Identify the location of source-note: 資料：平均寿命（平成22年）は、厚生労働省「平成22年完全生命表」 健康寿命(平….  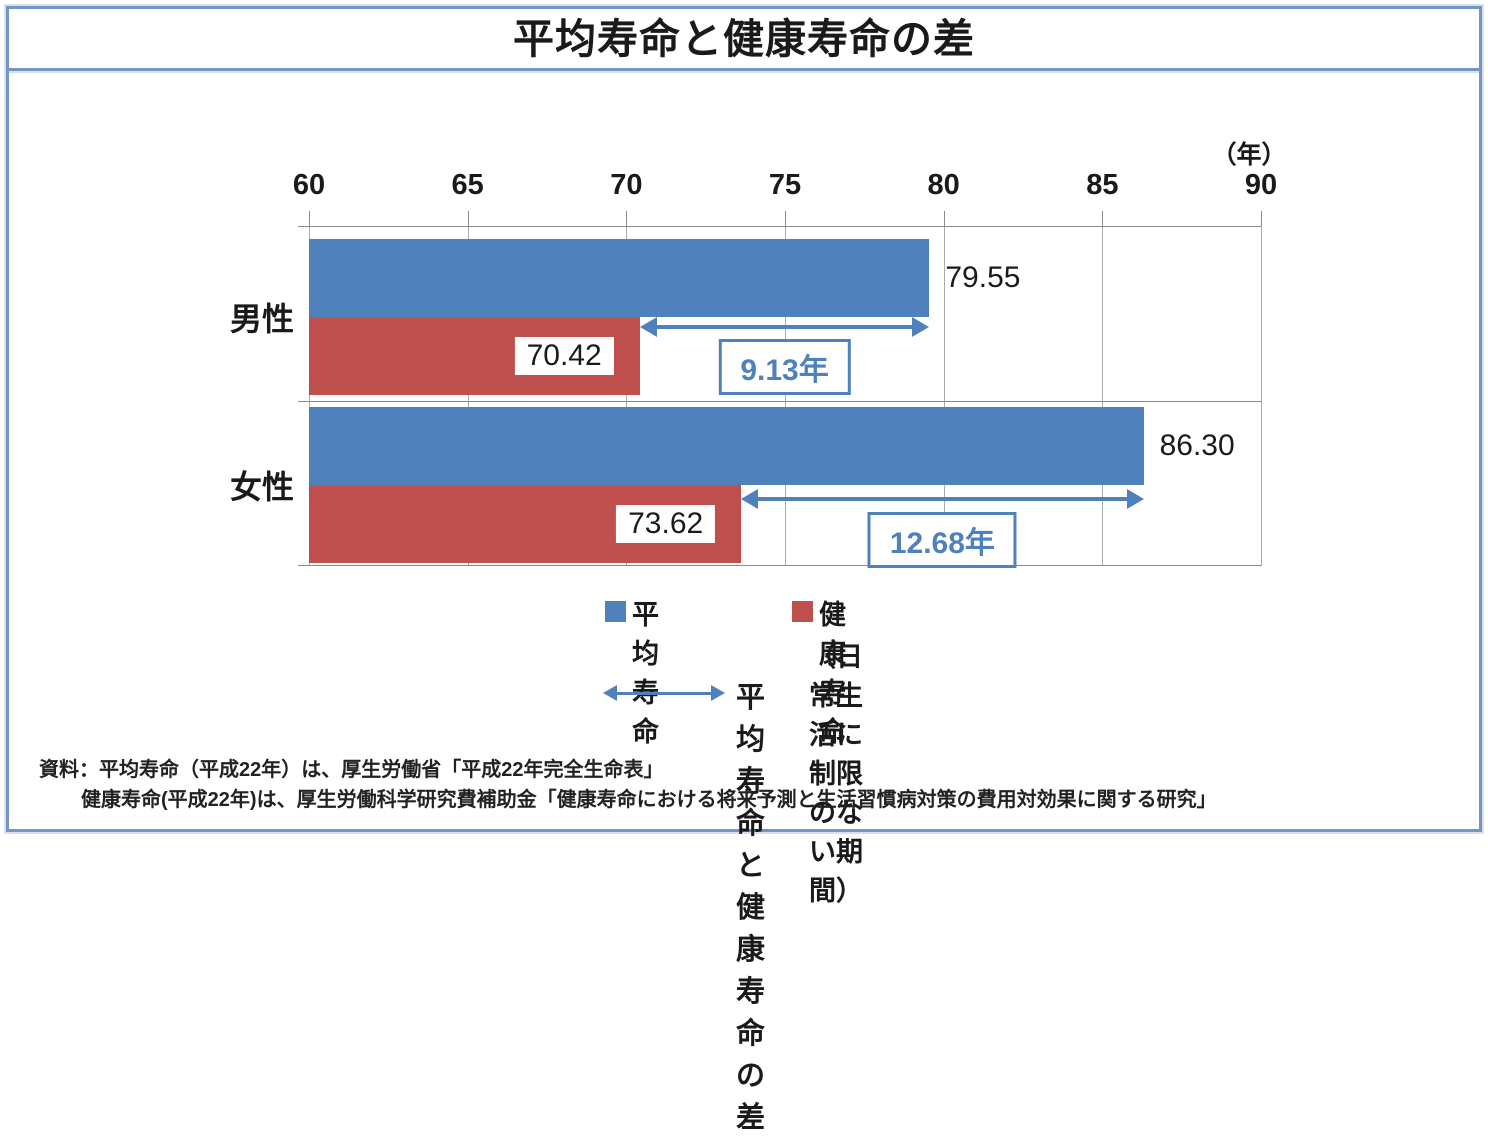
(628, 785).